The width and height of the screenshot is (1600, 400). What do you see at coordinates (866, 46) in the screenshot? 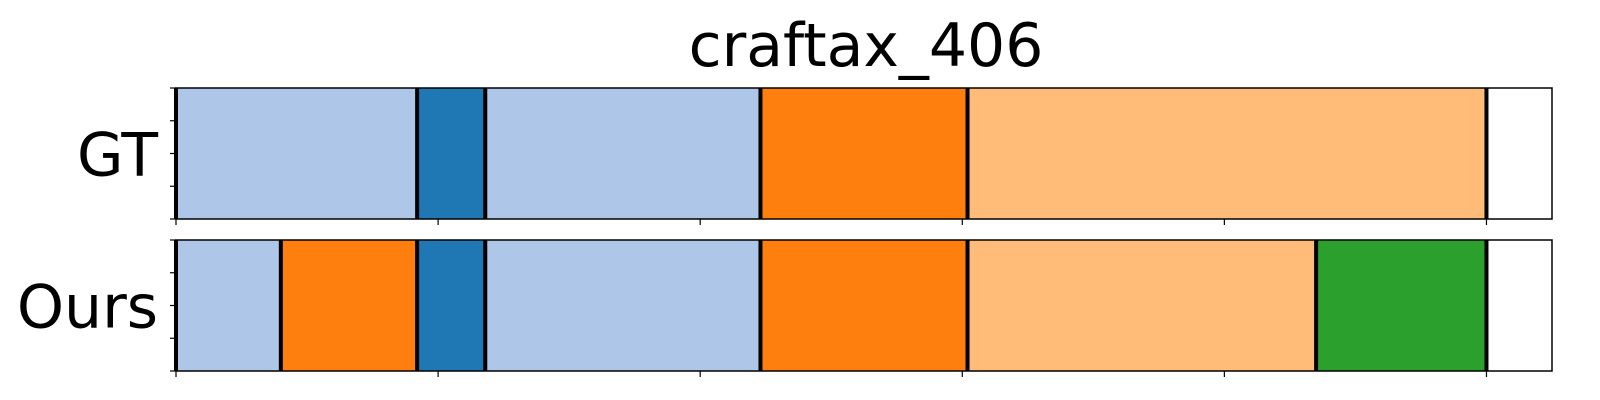
I see `chart-title: craftax_406` at bounding box center [866, 46].